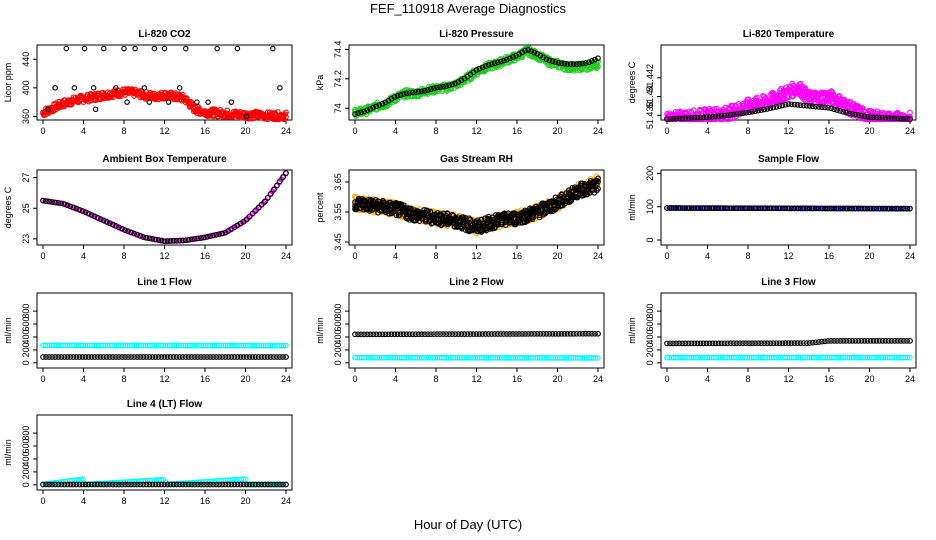 The height and width of the screenshot is (540, 936). I want to click on y-tick-label: 3.45, so click(338, 242).